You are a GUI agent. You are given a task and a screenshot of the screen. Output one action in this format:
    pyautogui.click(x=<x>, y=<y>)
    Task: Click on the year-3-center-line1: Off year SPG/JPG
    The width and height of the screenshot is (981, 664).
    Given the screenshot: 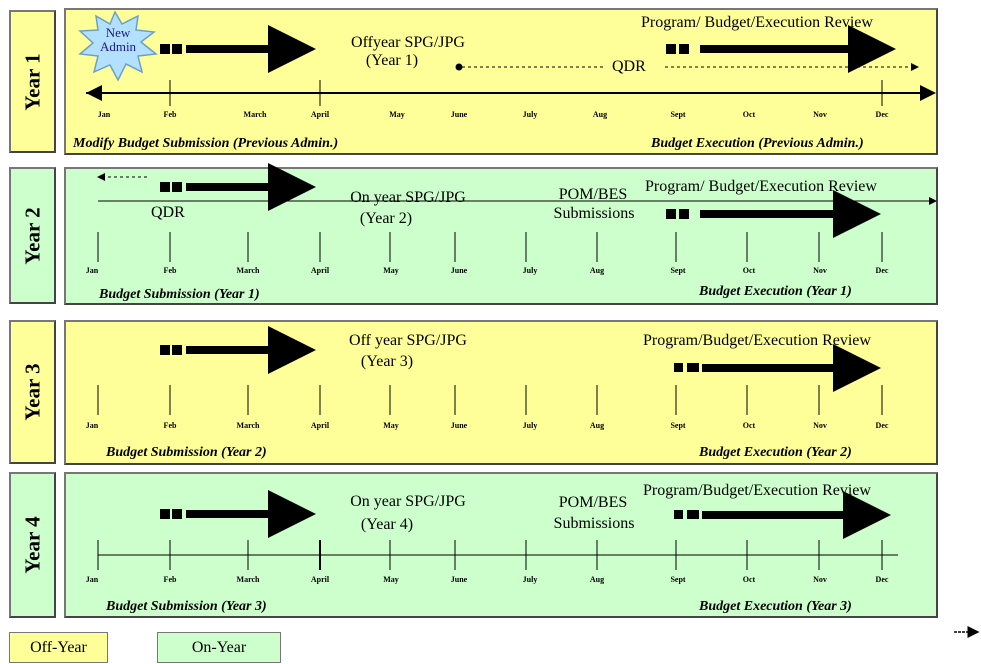 What is the action you would take?
    pyautogui.click(x=408, y=340)
    